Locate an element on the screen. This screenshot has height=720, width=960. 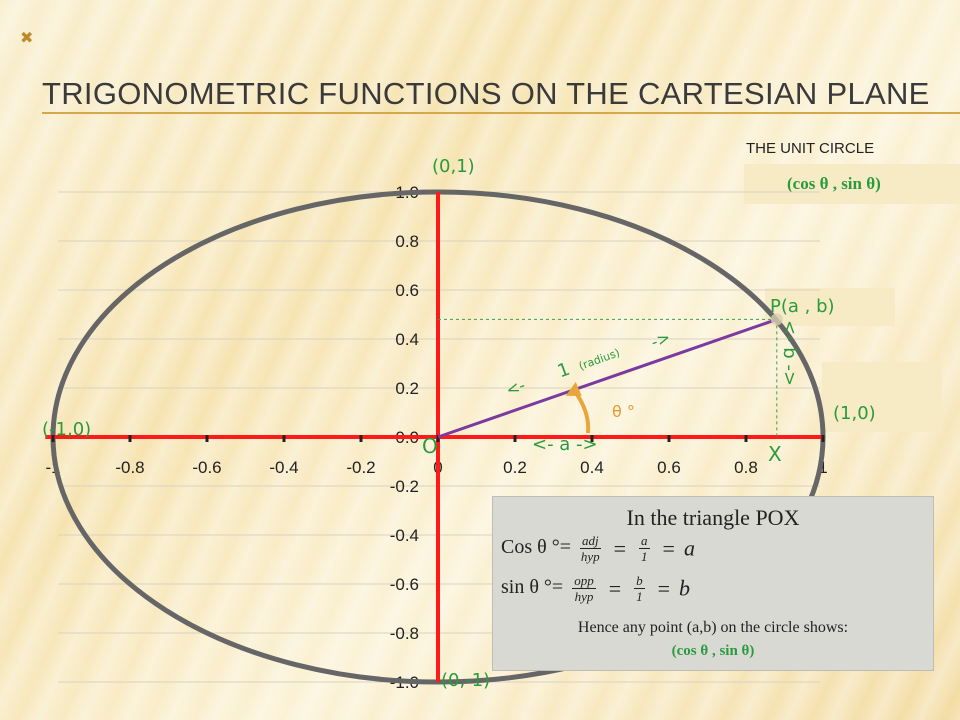
sin-equals-1: = is located at coordinates (615, 588).